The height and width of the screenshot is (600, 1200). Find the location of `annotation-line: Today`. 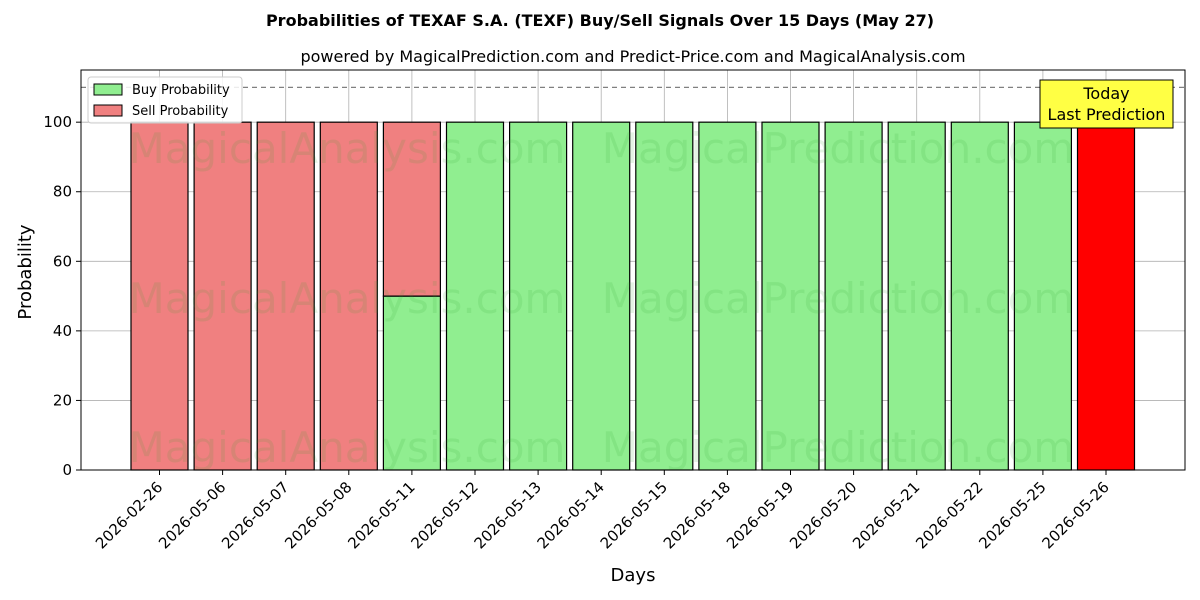

annotation-line: Today is located at coordinates (1105, 93).